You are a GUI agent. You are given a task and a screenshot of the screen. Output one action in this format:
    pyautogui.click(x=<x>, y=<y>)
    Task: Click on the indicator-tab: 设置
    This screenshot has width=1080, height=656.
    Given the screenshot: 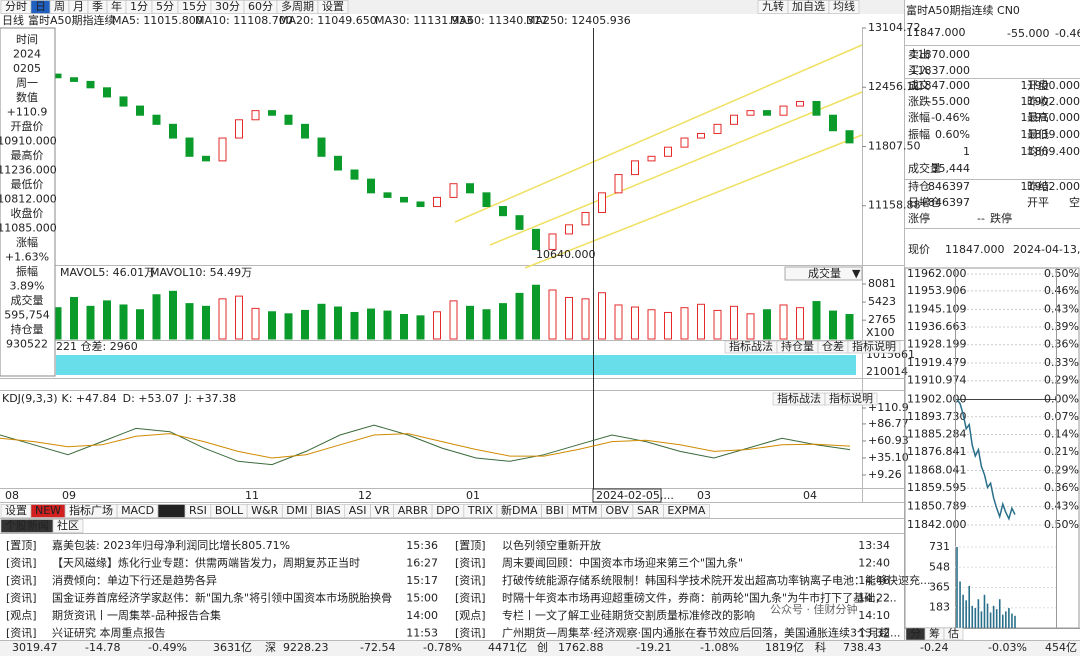 What is the action you would take?
    pyautogui.click(x=16, y=510)
    